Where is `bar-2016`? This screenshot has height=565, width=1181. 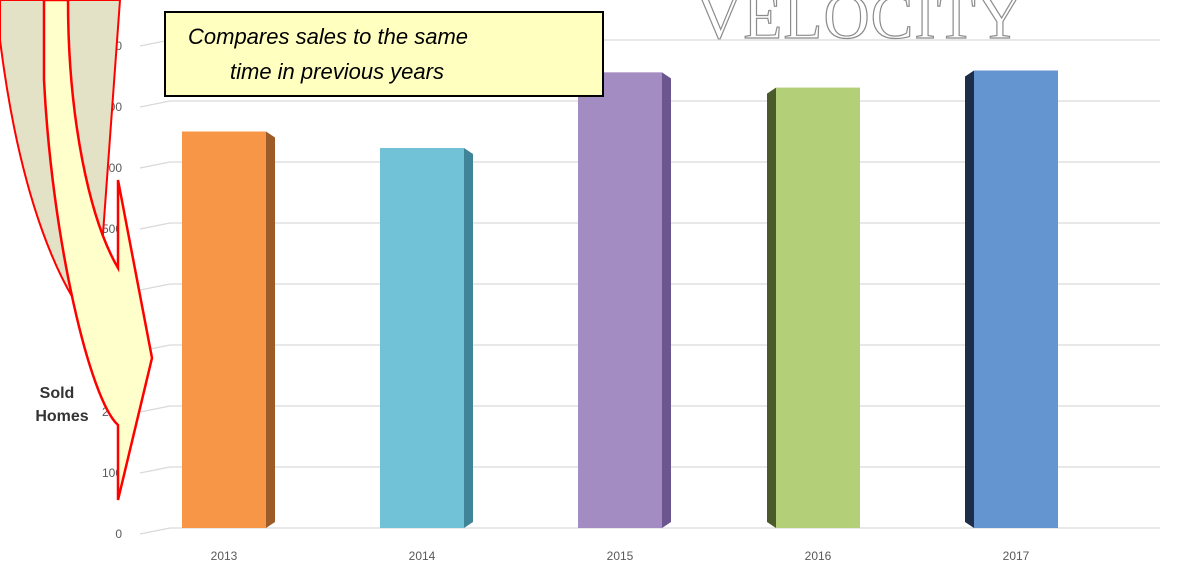 bar-2016 is located at coordinates (813, 307).